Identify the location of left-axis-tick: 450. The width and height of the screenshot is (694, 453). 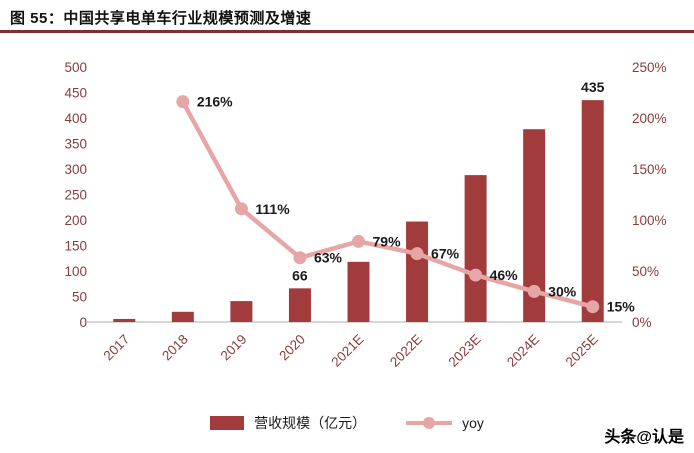
(75, 93).